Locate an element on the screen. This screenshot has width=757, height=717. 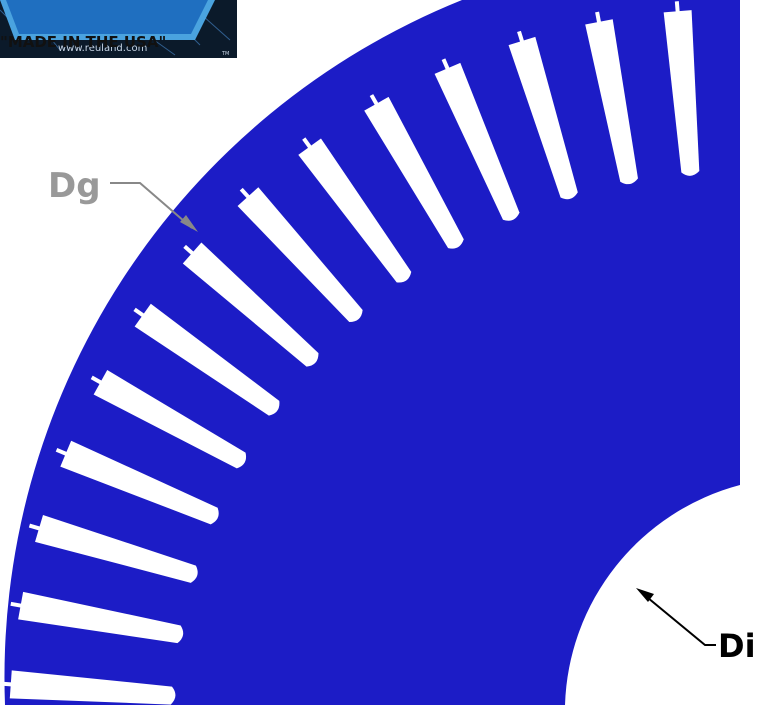
dg-arrowhead is located at coordinates (189, 223).